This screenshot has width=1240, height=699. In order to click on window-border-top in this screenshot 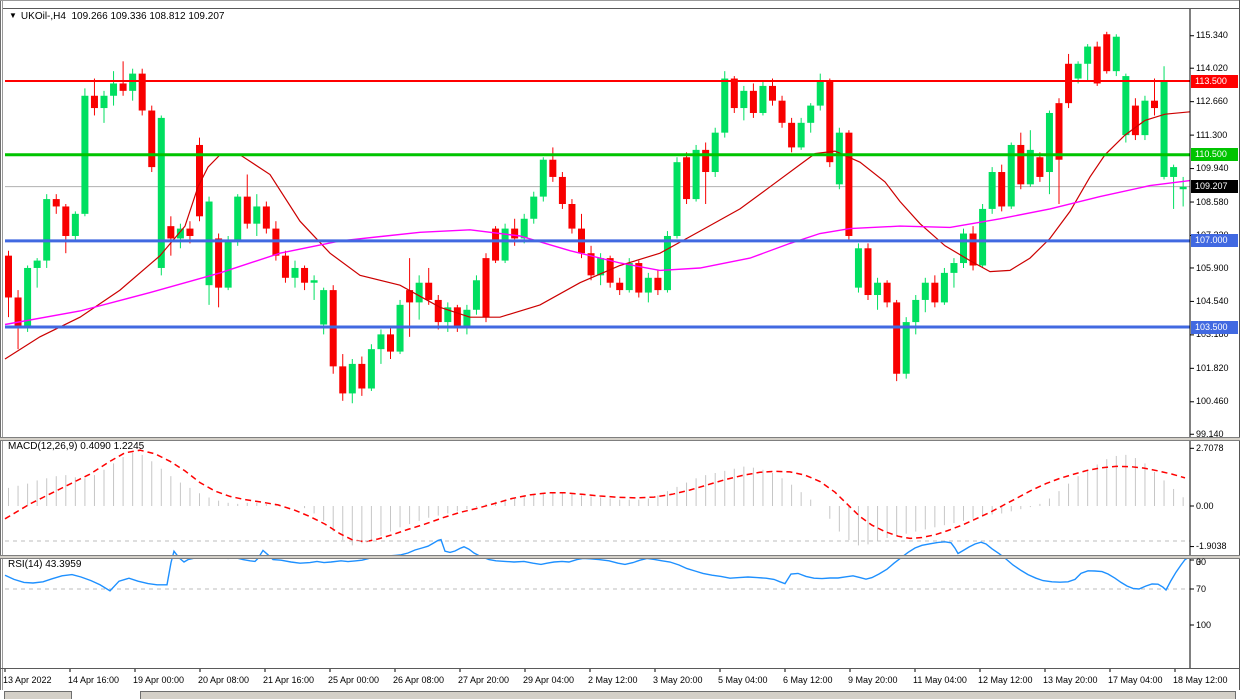, I will do `click(620, 0)`.